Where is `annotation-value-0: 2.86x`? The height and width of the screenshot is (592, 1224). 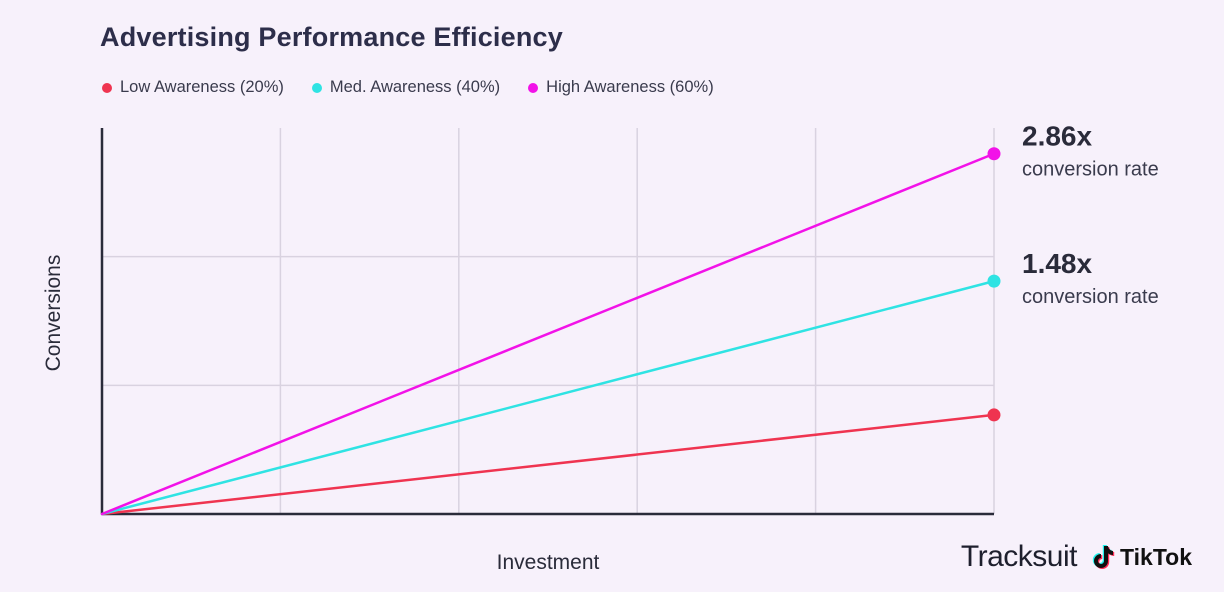
annotation-value-0: 2.86x is located at coordinates (1057, 136).